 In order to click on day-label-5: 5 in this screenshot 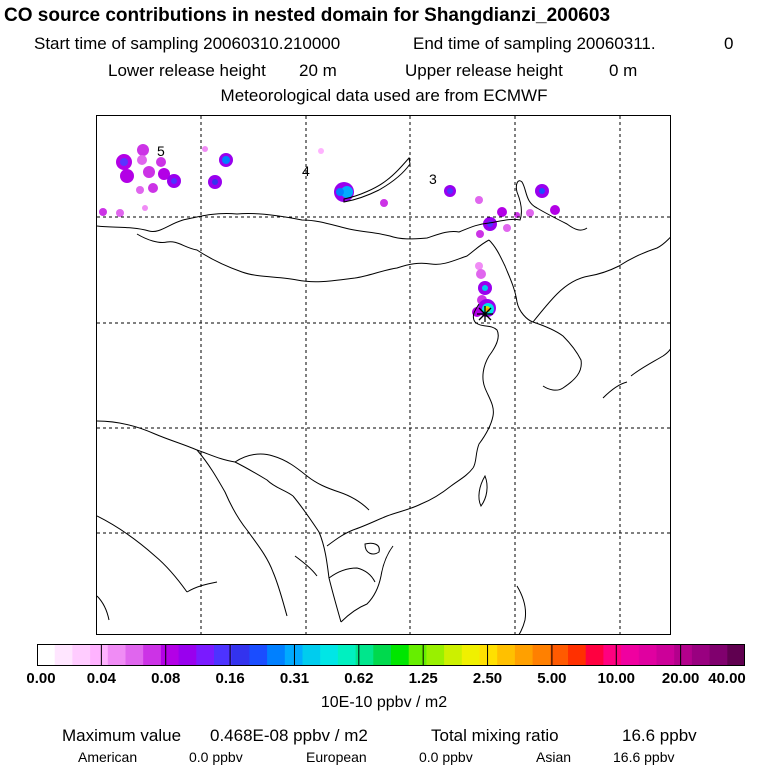, I will do `click(161, 151)`.